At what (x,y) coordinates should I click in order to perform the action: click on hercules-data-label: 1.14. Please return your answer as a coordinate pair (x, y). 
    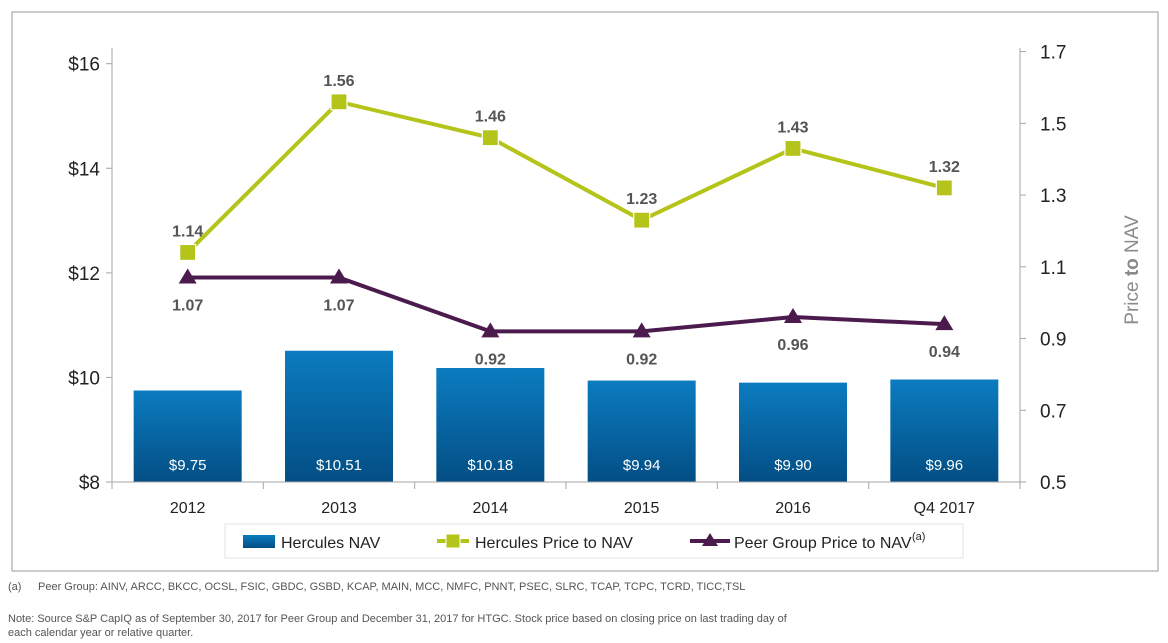
    Looking at the image, I should click on (187, 231).